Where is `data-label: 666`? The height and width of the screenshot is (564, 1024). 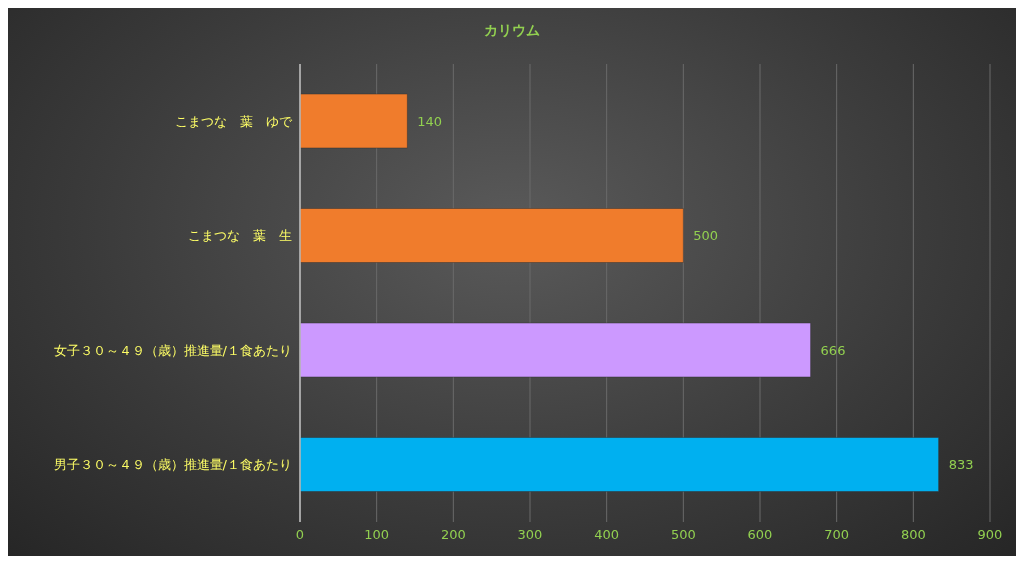 data-label: 666 is located at coordinates (833, 350).